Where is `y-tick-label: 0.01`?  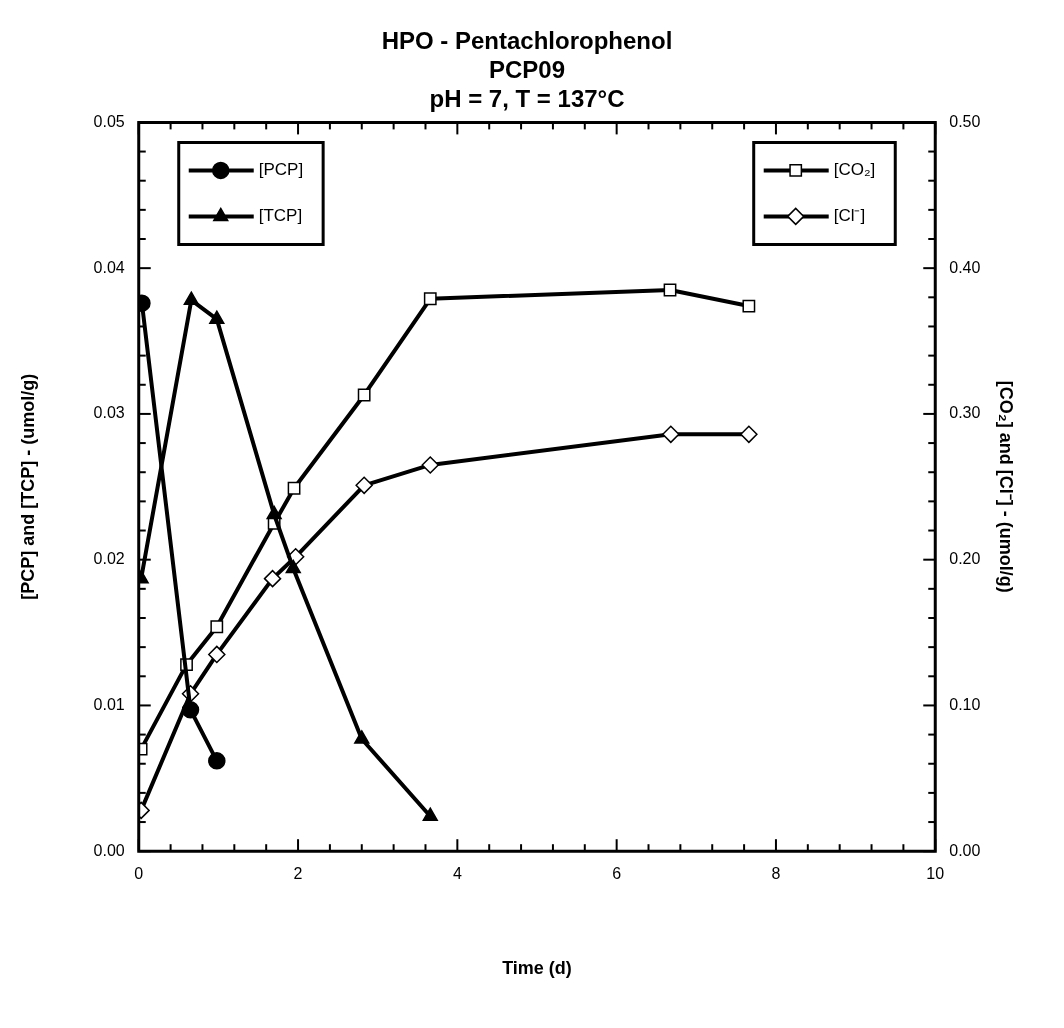
y-tick-label: 0.01 is located at coordinates (109, 704).